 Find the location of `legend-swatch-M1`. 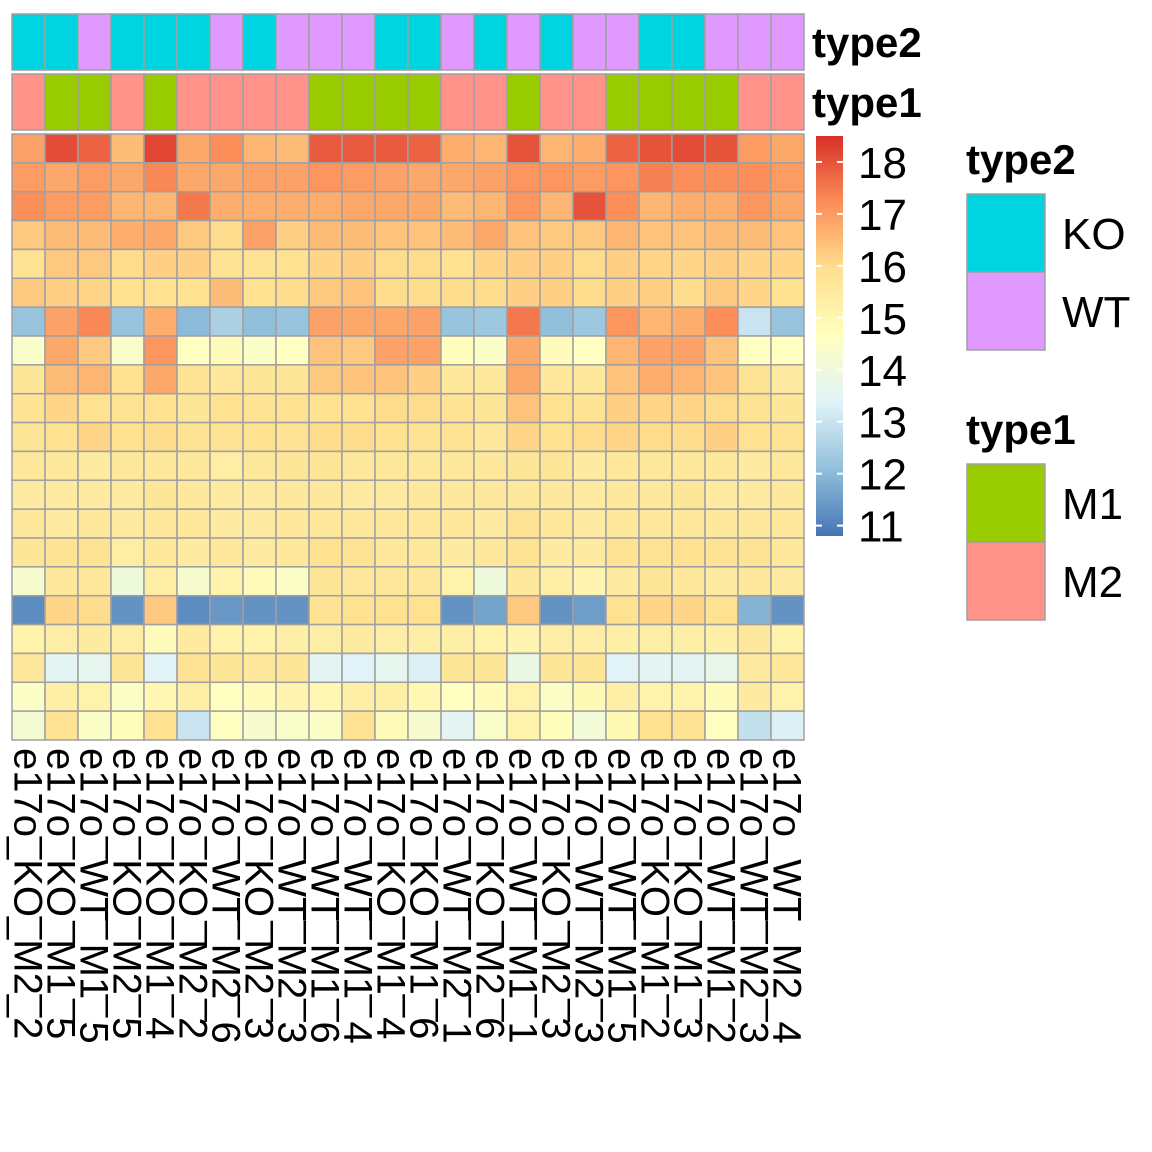

legend-swatch-M1 is located at coordinates (1006, 503).